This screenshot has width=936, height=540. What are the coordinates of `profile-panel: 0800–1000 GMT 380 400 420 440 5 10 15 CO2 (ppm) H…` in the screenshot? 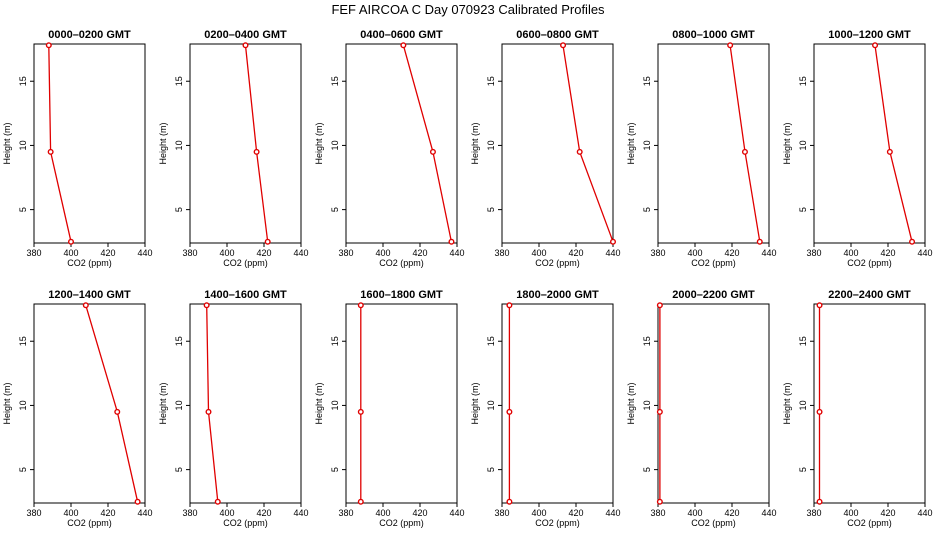 It's located at (701, 148).